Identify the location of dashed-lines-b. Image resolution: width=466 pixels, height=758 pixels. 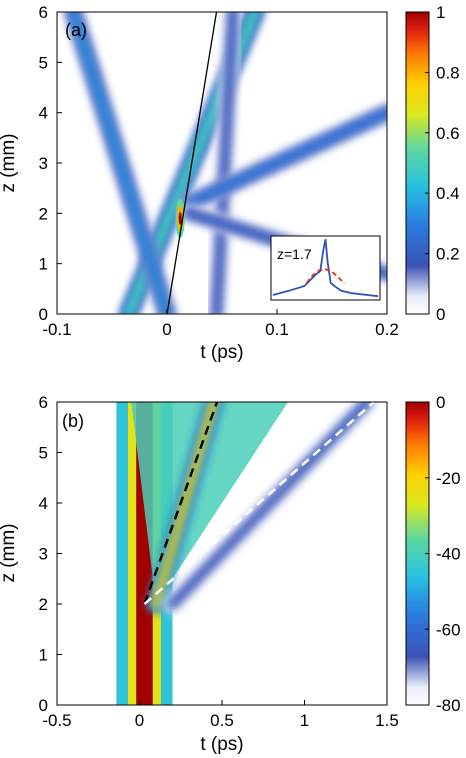
(259, 503).